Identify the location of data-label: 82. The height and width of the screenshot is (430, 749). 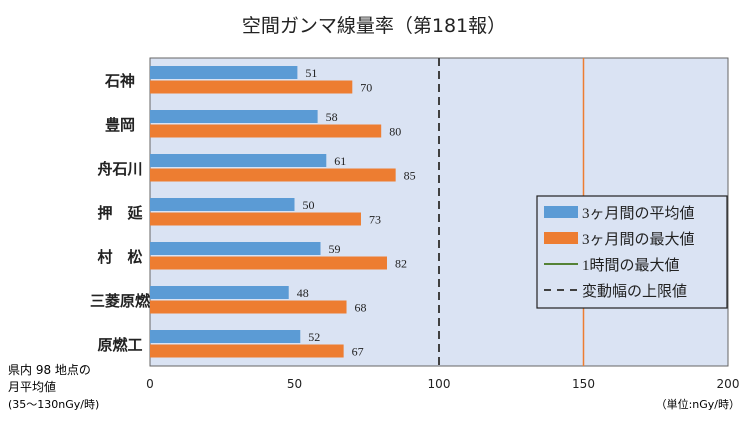
(401, 264).